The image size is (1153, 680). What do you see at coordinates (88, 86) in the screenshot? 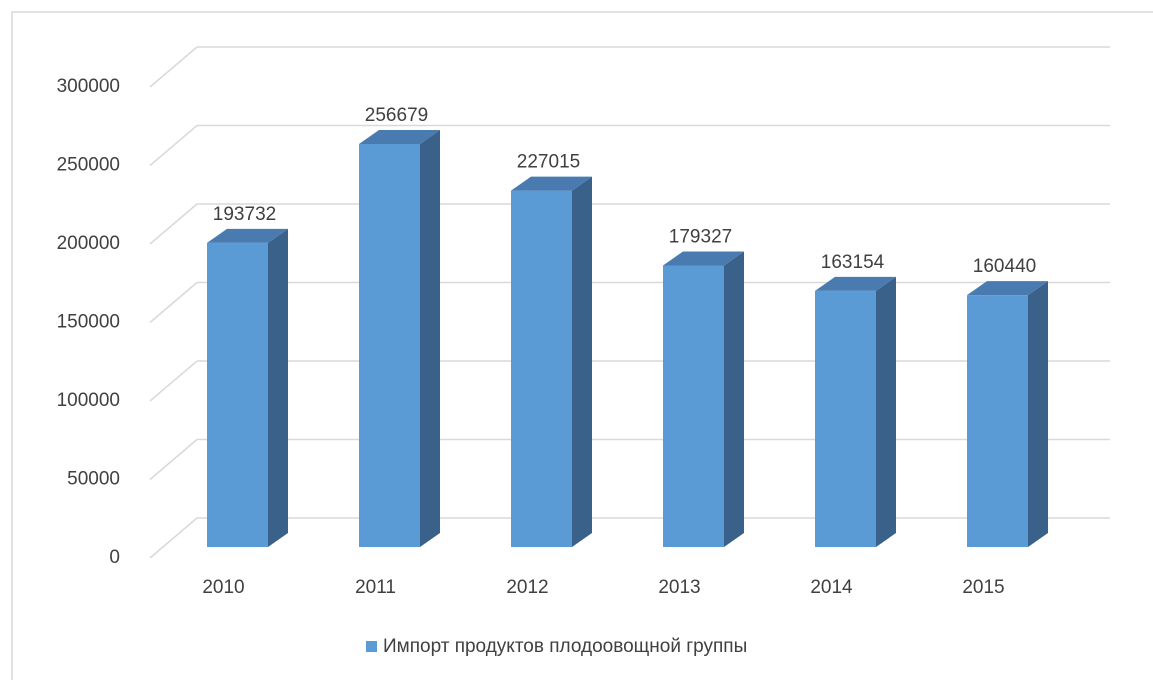
I see `y-tick-label: 300000` at bounding box center [88, 86].